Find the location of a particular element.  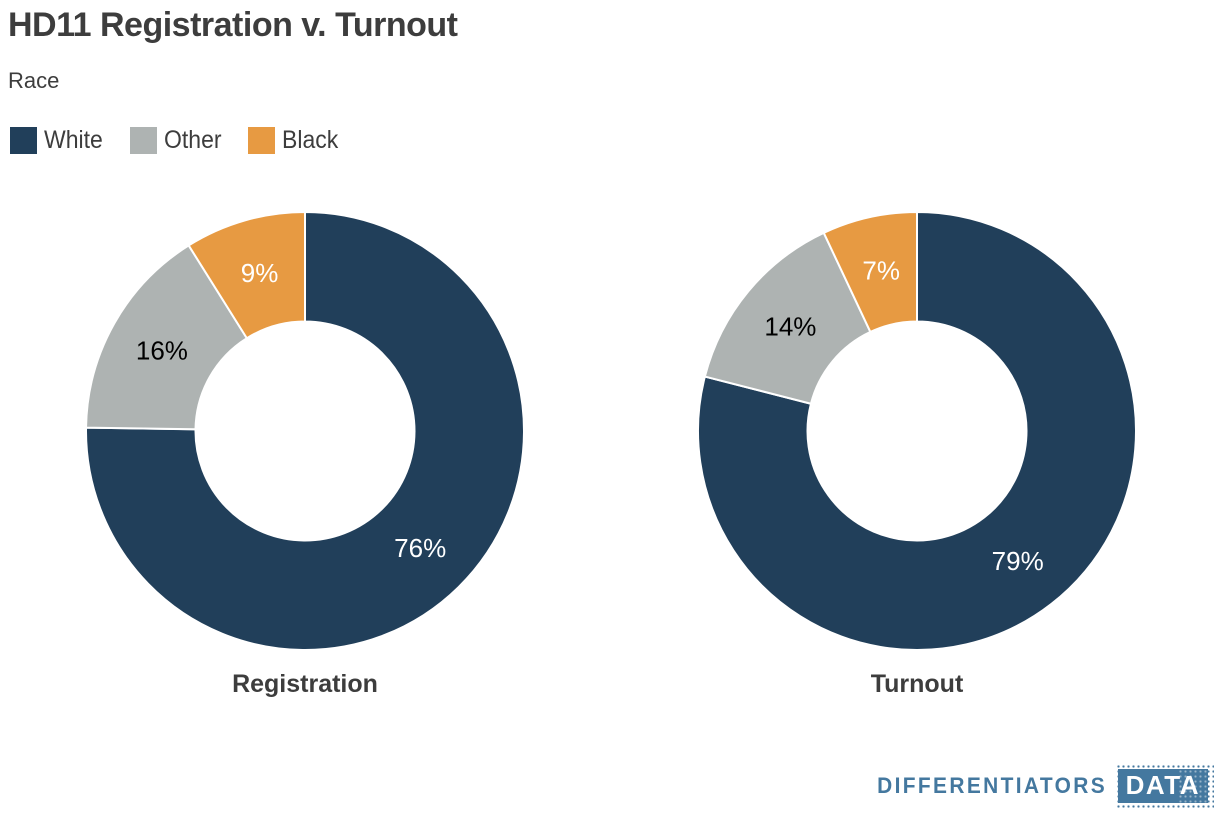

legend-item-white: White is located at coordinates (59, 140).